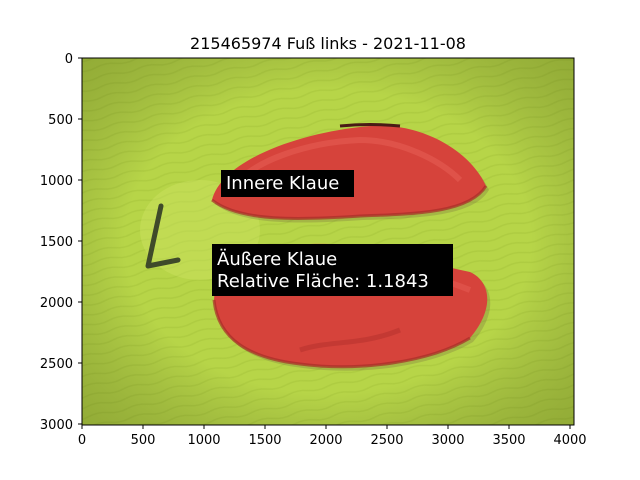 Image resolution: width=640 pixels, height=480 pixels. Describe the element at coordinates (143, 440) in the screenshot. I see `x-tick-label: 500` at that location.